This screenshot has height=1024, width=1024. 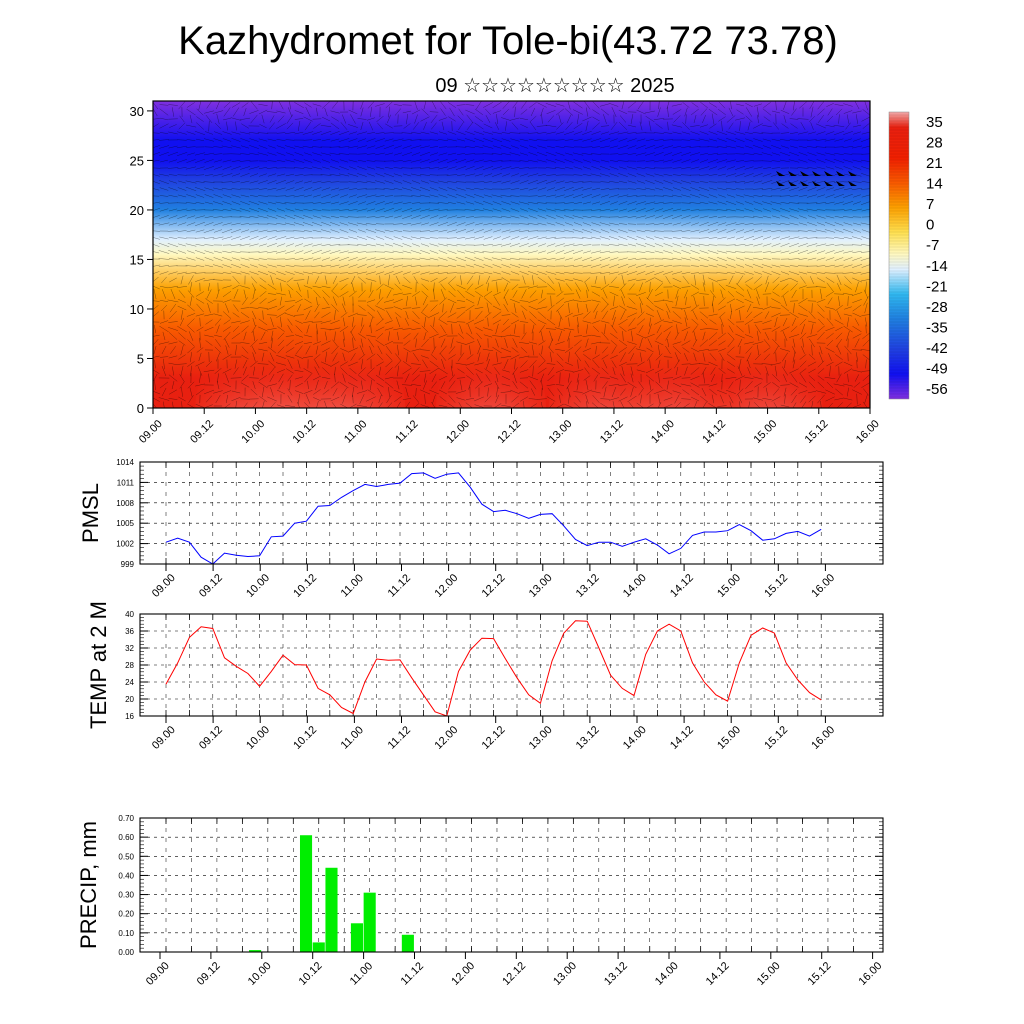 I want to click on y-tick-label: 0.30, so click(x=126, y=895).